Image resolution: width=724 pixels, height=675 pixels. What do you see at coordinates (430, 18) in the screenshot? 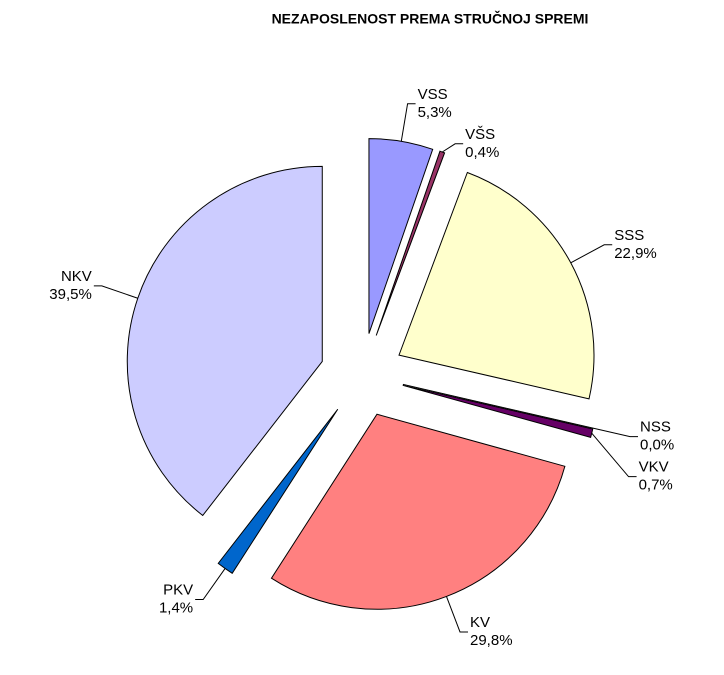
I see `chart-title: NEZAPOSLENOST PREMA STRUČNOJ SPREMI` at bounding box center [430, 18].